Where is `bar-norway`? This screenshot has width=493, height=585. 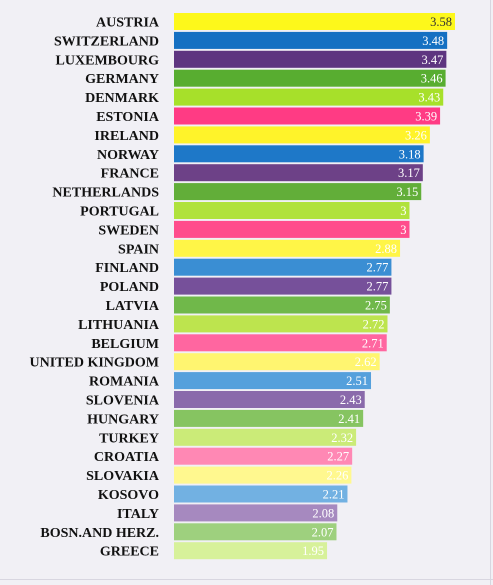 bar-norway is located at coordinates (299, 154).